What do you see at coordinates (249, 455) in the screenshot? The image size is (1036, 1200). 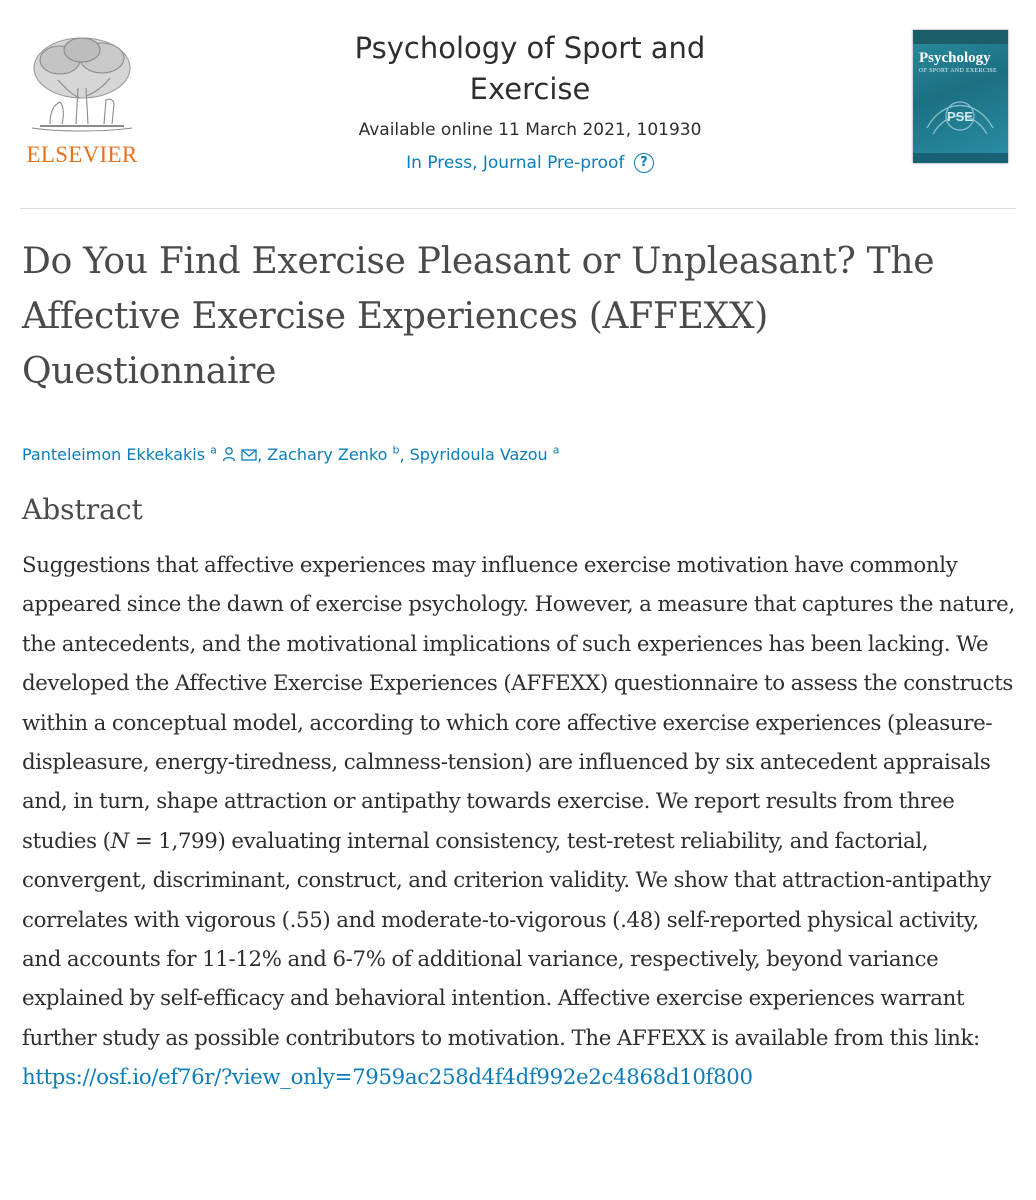 I see `mail-icon` at bounding box center [249, 455].